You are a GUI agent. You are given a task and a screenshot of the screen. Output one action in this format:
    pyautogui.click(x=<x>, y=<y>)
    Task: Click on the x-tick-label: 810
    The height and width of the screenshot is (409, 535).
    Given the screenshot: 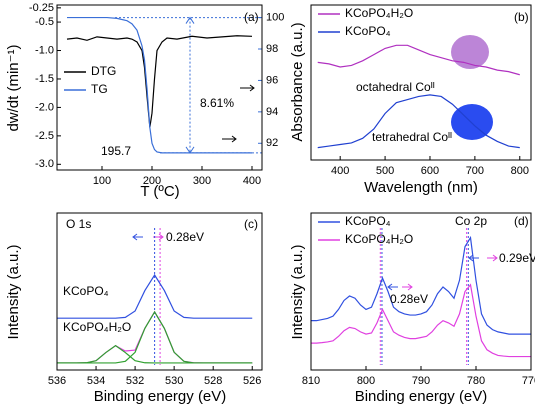 What is the action you would take?
    pyautogui.click(x=311, y=381)
    